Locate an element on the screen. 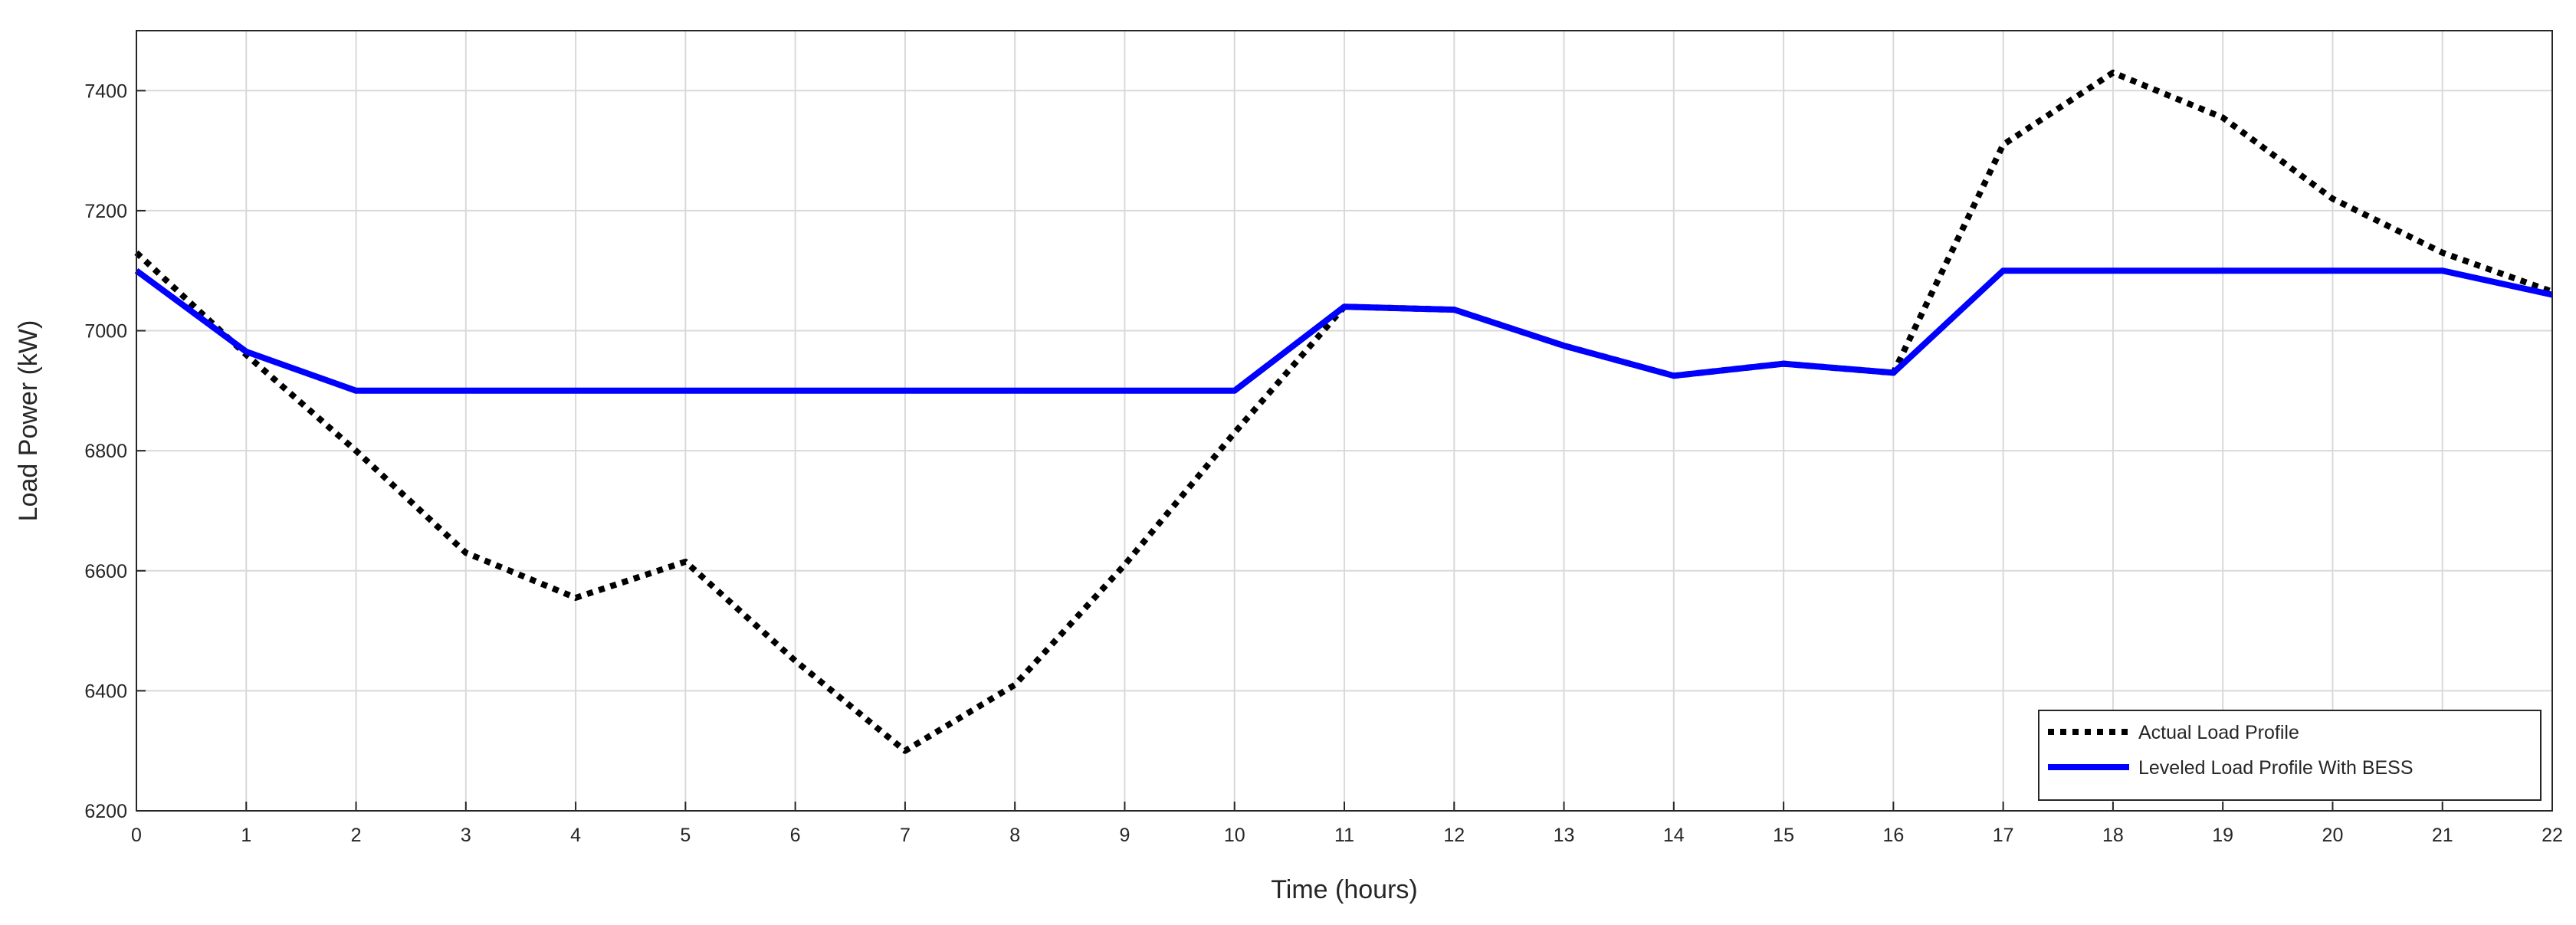 Image resolution: width=2576 pixels, height=925 pixels. x-tick-label: 12 is located at coordinates (1454, 836).